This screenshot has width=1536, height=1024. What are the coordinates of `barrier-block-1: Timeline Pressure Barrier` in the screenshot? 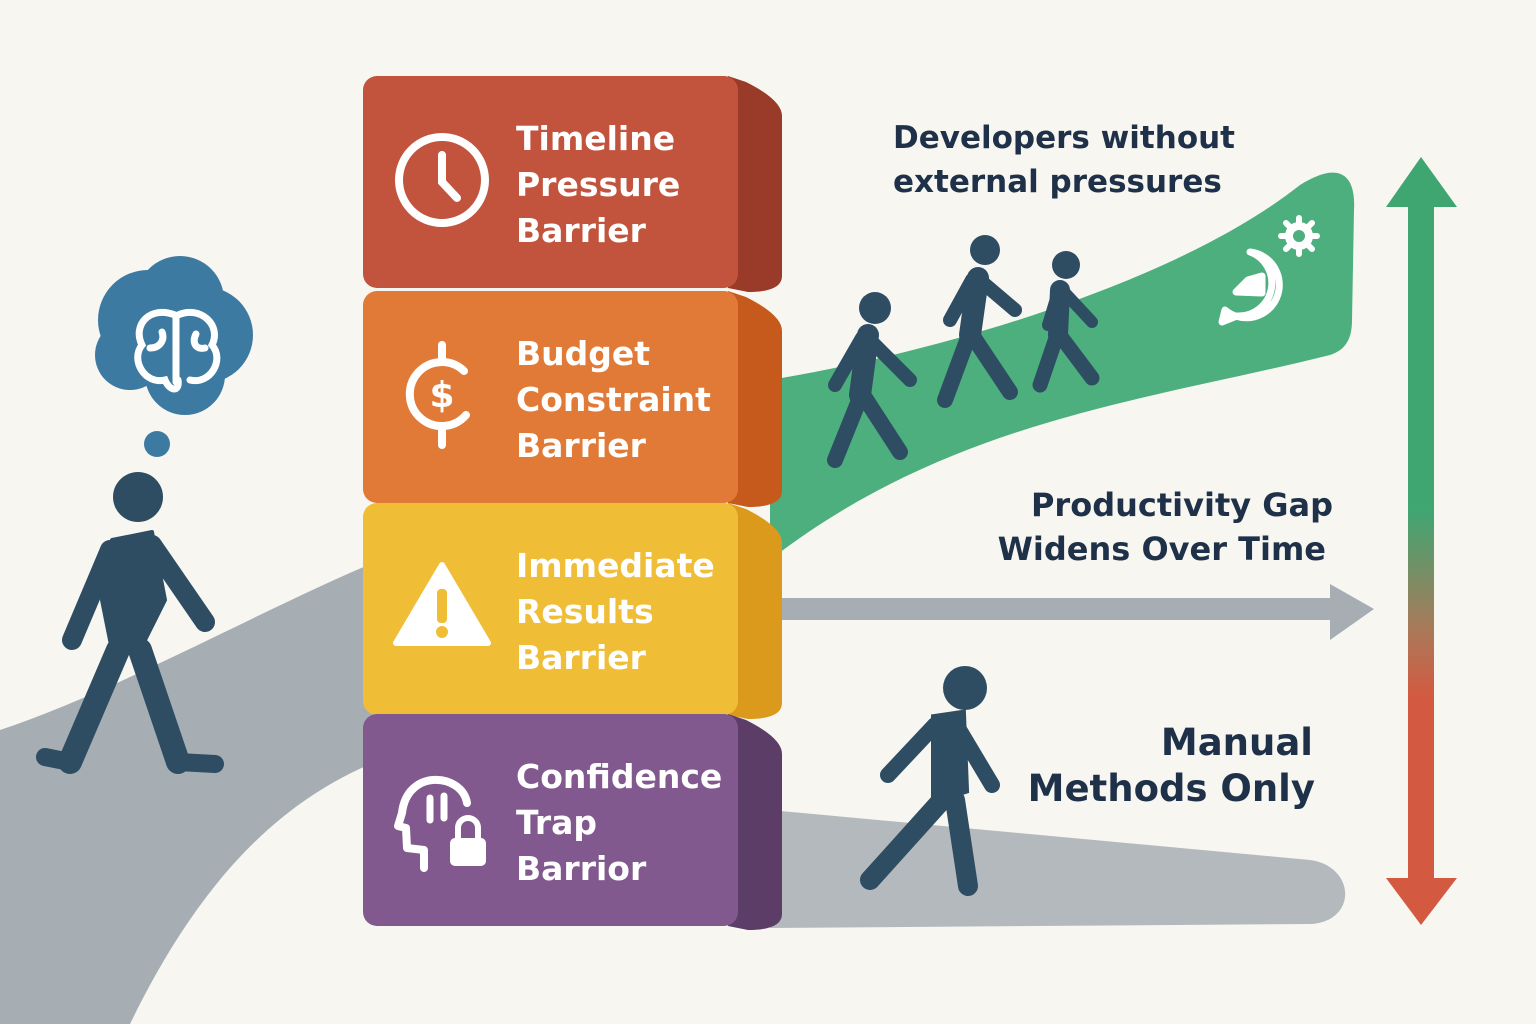 It's located at (572, 184).